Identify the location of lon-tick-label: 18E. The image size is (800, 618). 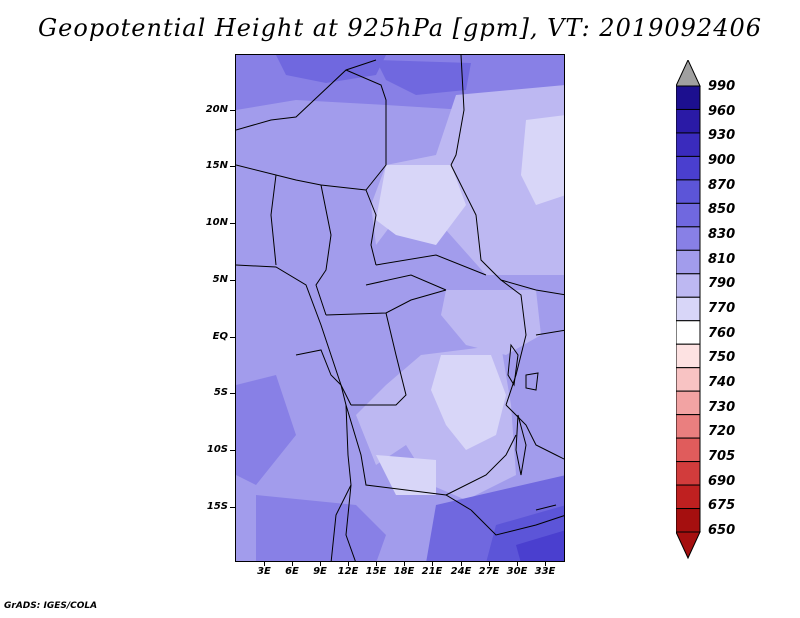
(404, 571).